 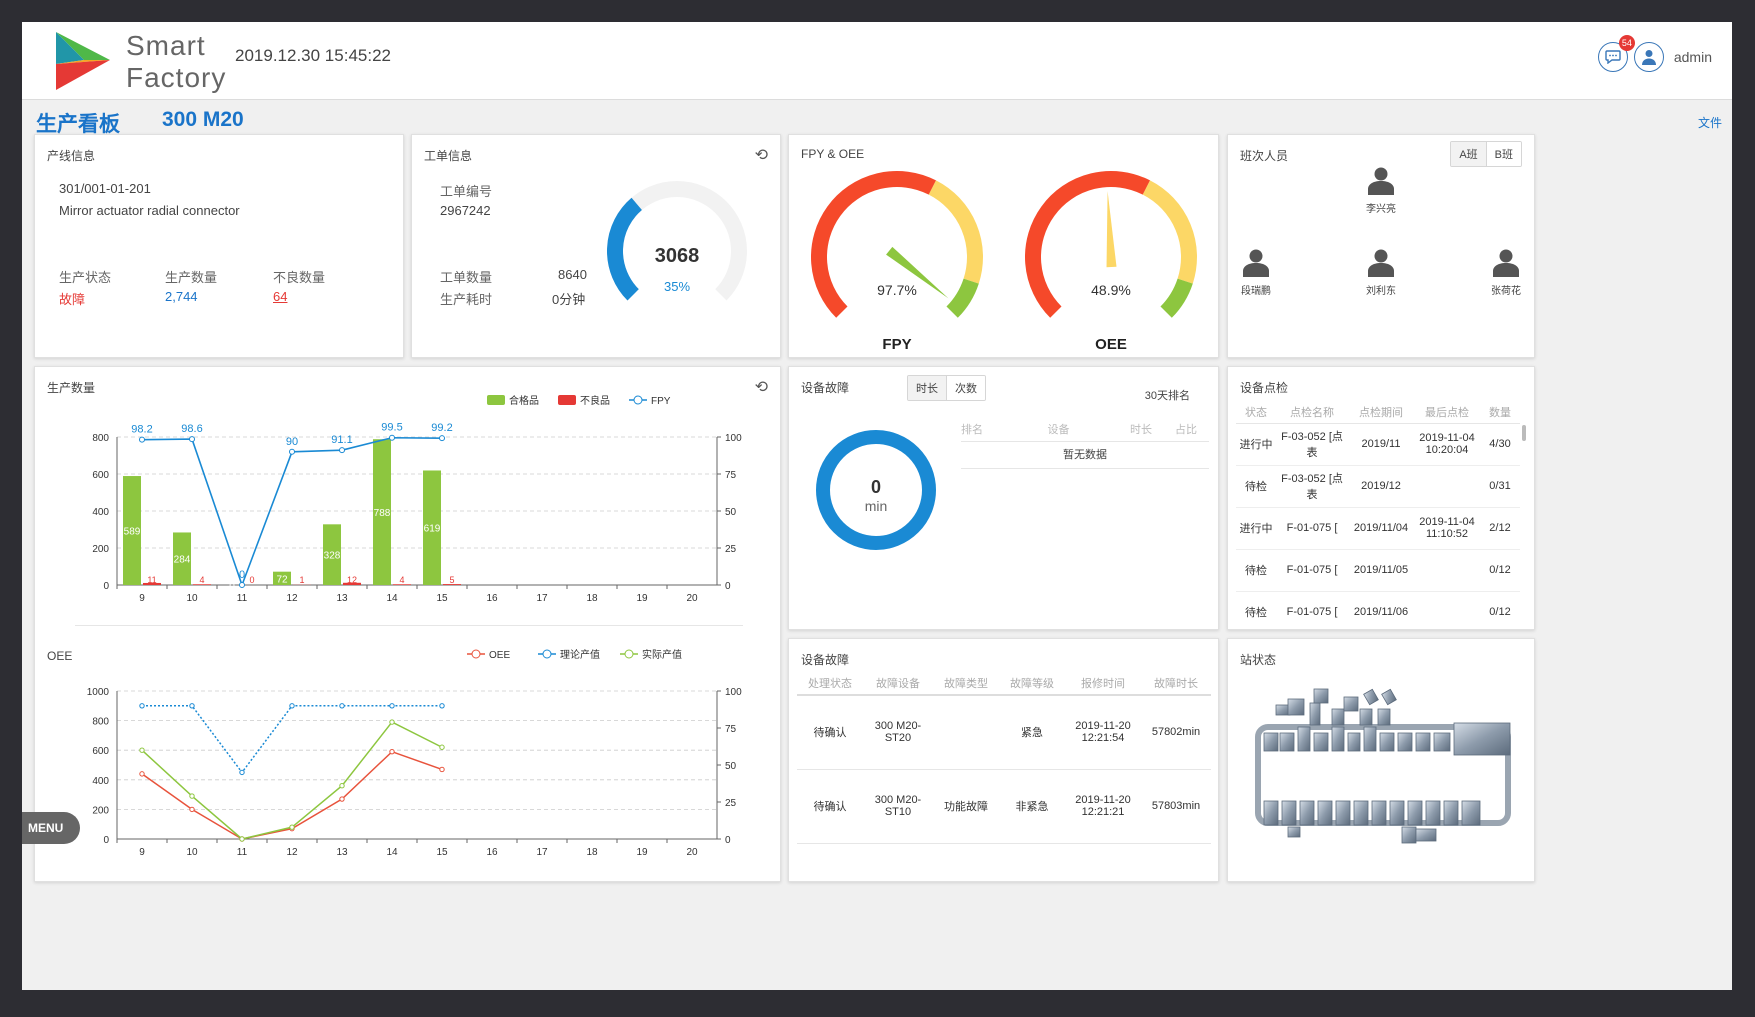 I want to click on column-header: 排名, so click(x=972, y=430).